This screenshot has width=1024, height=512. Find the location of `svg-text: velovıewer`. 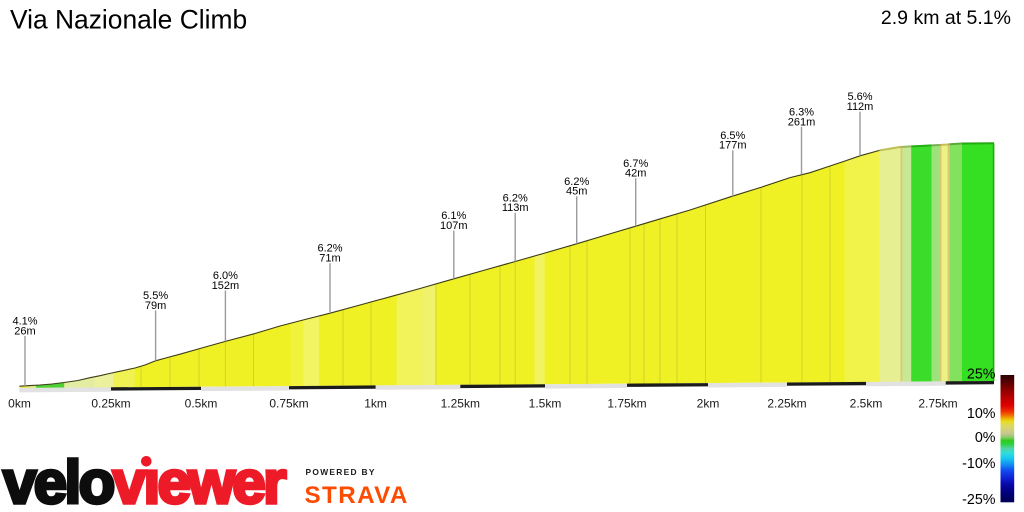

svg-text: velovıewer is located at coordinates (144, 480).